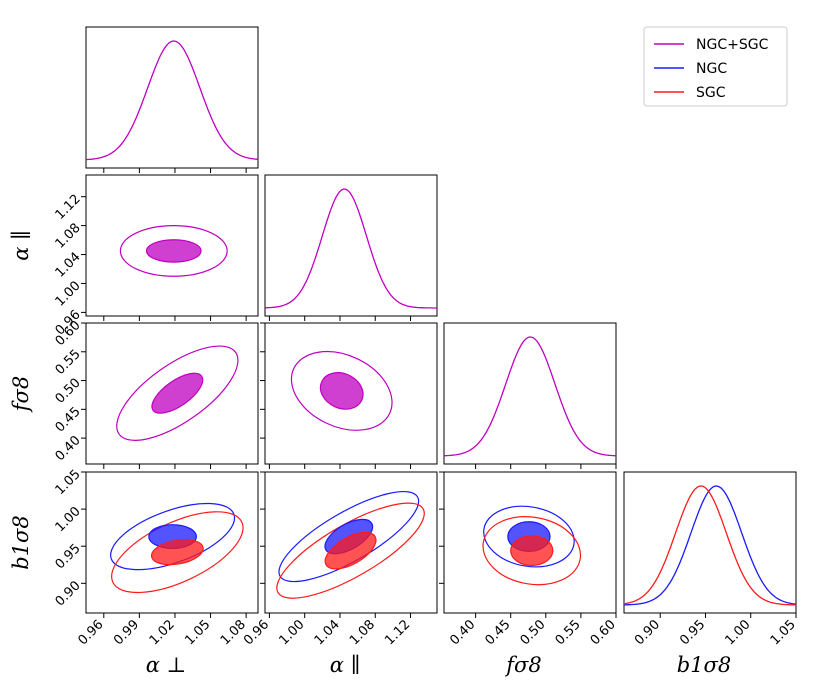 The image size is (830, 683). What do you see at coordinates (68, 362) in the screenshot?
I see `y-tick-label: 0.55` at bounding box center [68, 362].